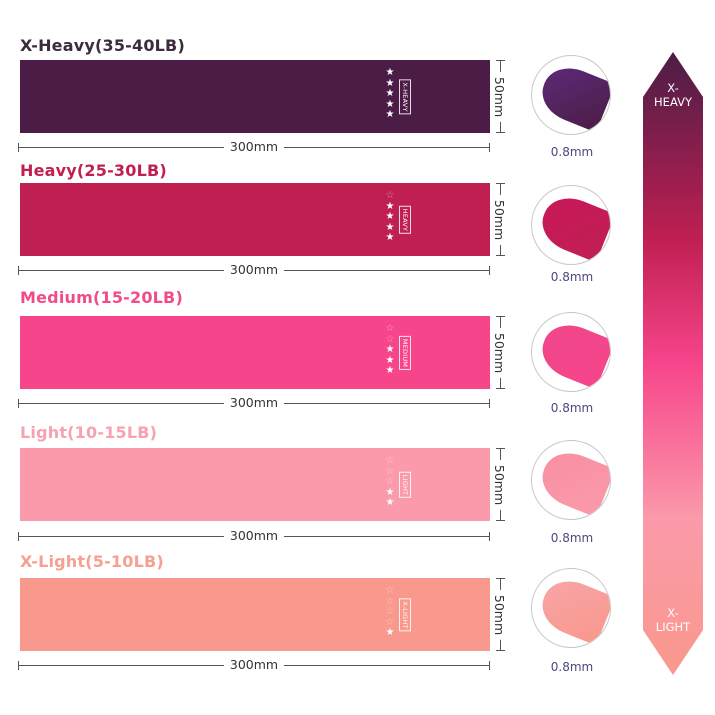 Image resolution: width=715 pixels, height=715 pixels. Describe the element at coordinates (405, 96) in the screenshot. I see `band-tag: X-HEAVY` at that location.